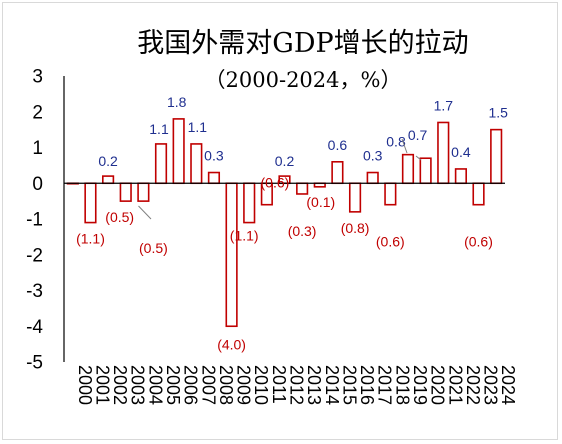 Image resolution: width=562 pixels, height=444 pixels. I want to click on x-tick-label: 2014, so click(332, 385).